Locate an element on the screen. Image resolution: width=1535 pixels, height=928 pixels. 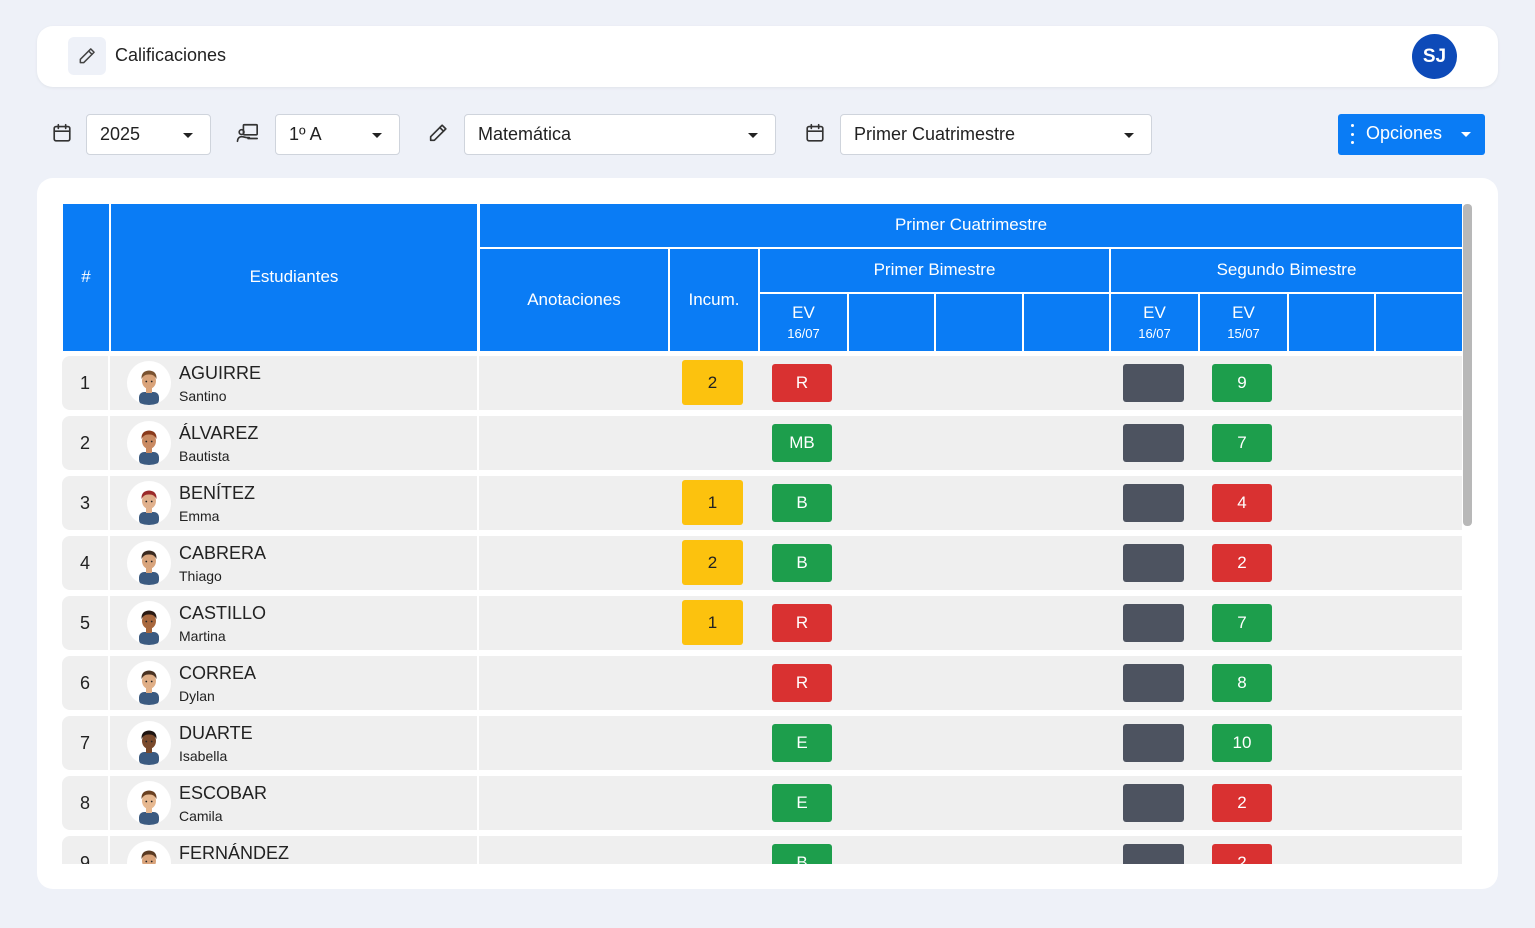
student-surname: CORREA is located at coordinates (218, 673).